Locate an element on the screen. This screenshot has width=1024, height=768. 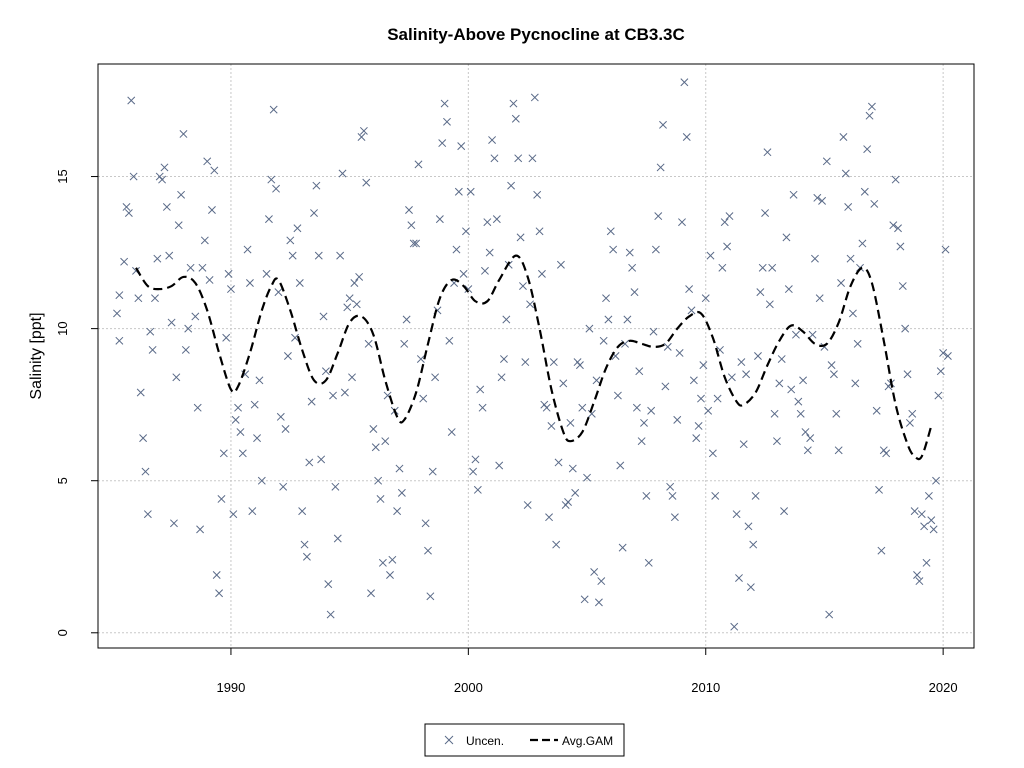
legend-uncen-marker is located at coordinates (449, 740).